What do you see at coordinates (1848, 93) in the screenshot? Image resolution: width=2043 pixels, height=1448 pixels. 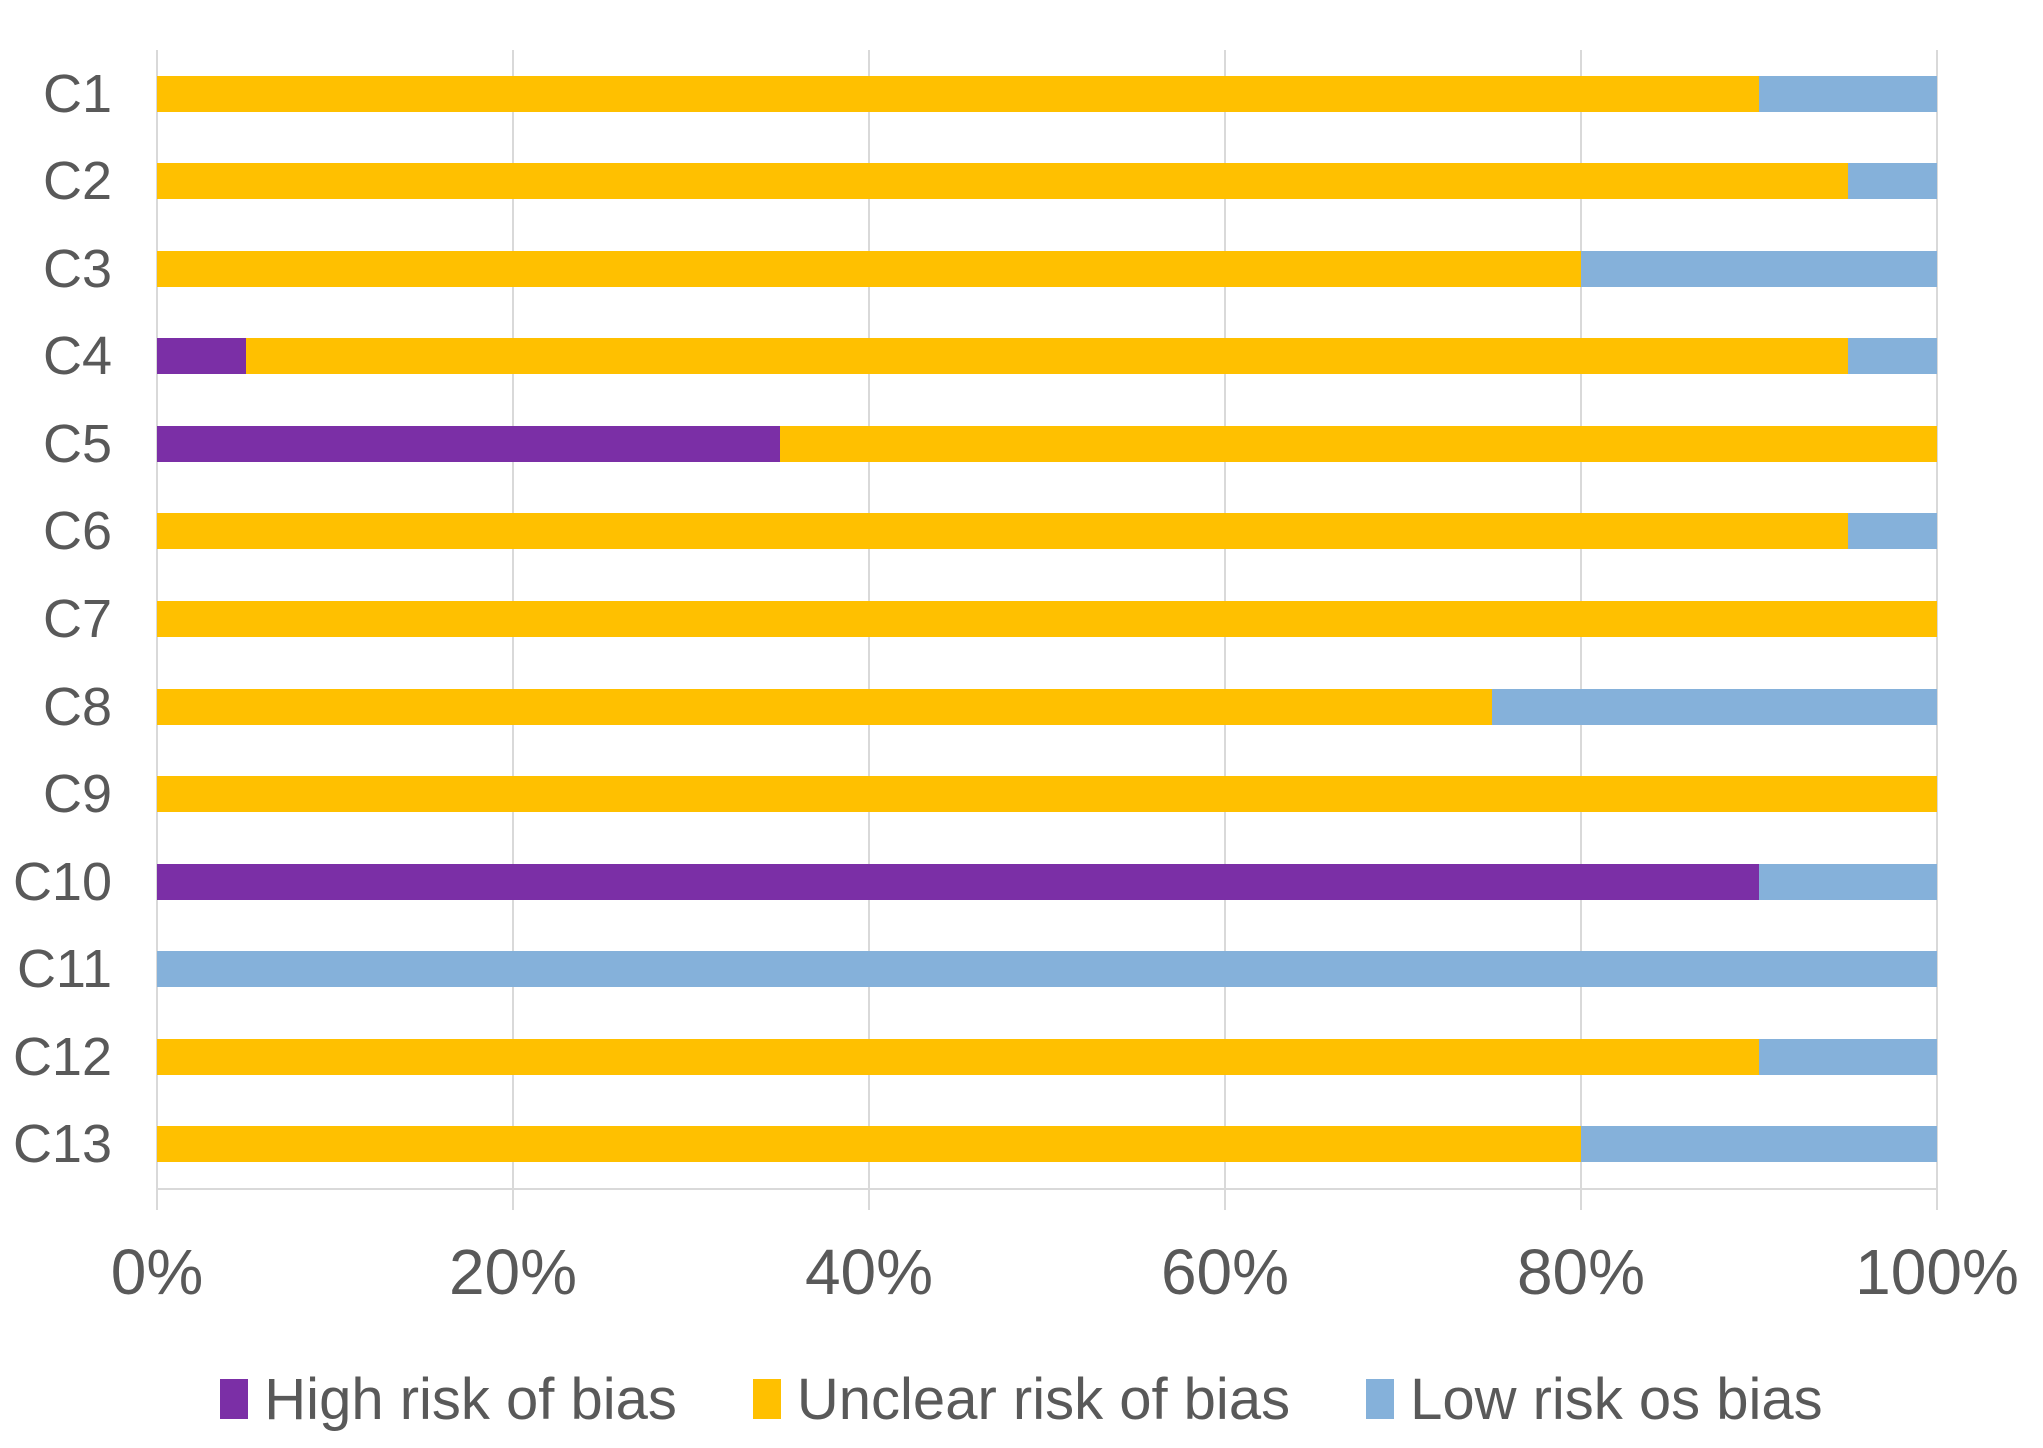 I see `bar-segment-c1-low-risk-os-bias` at bounding box center [1848, 93].